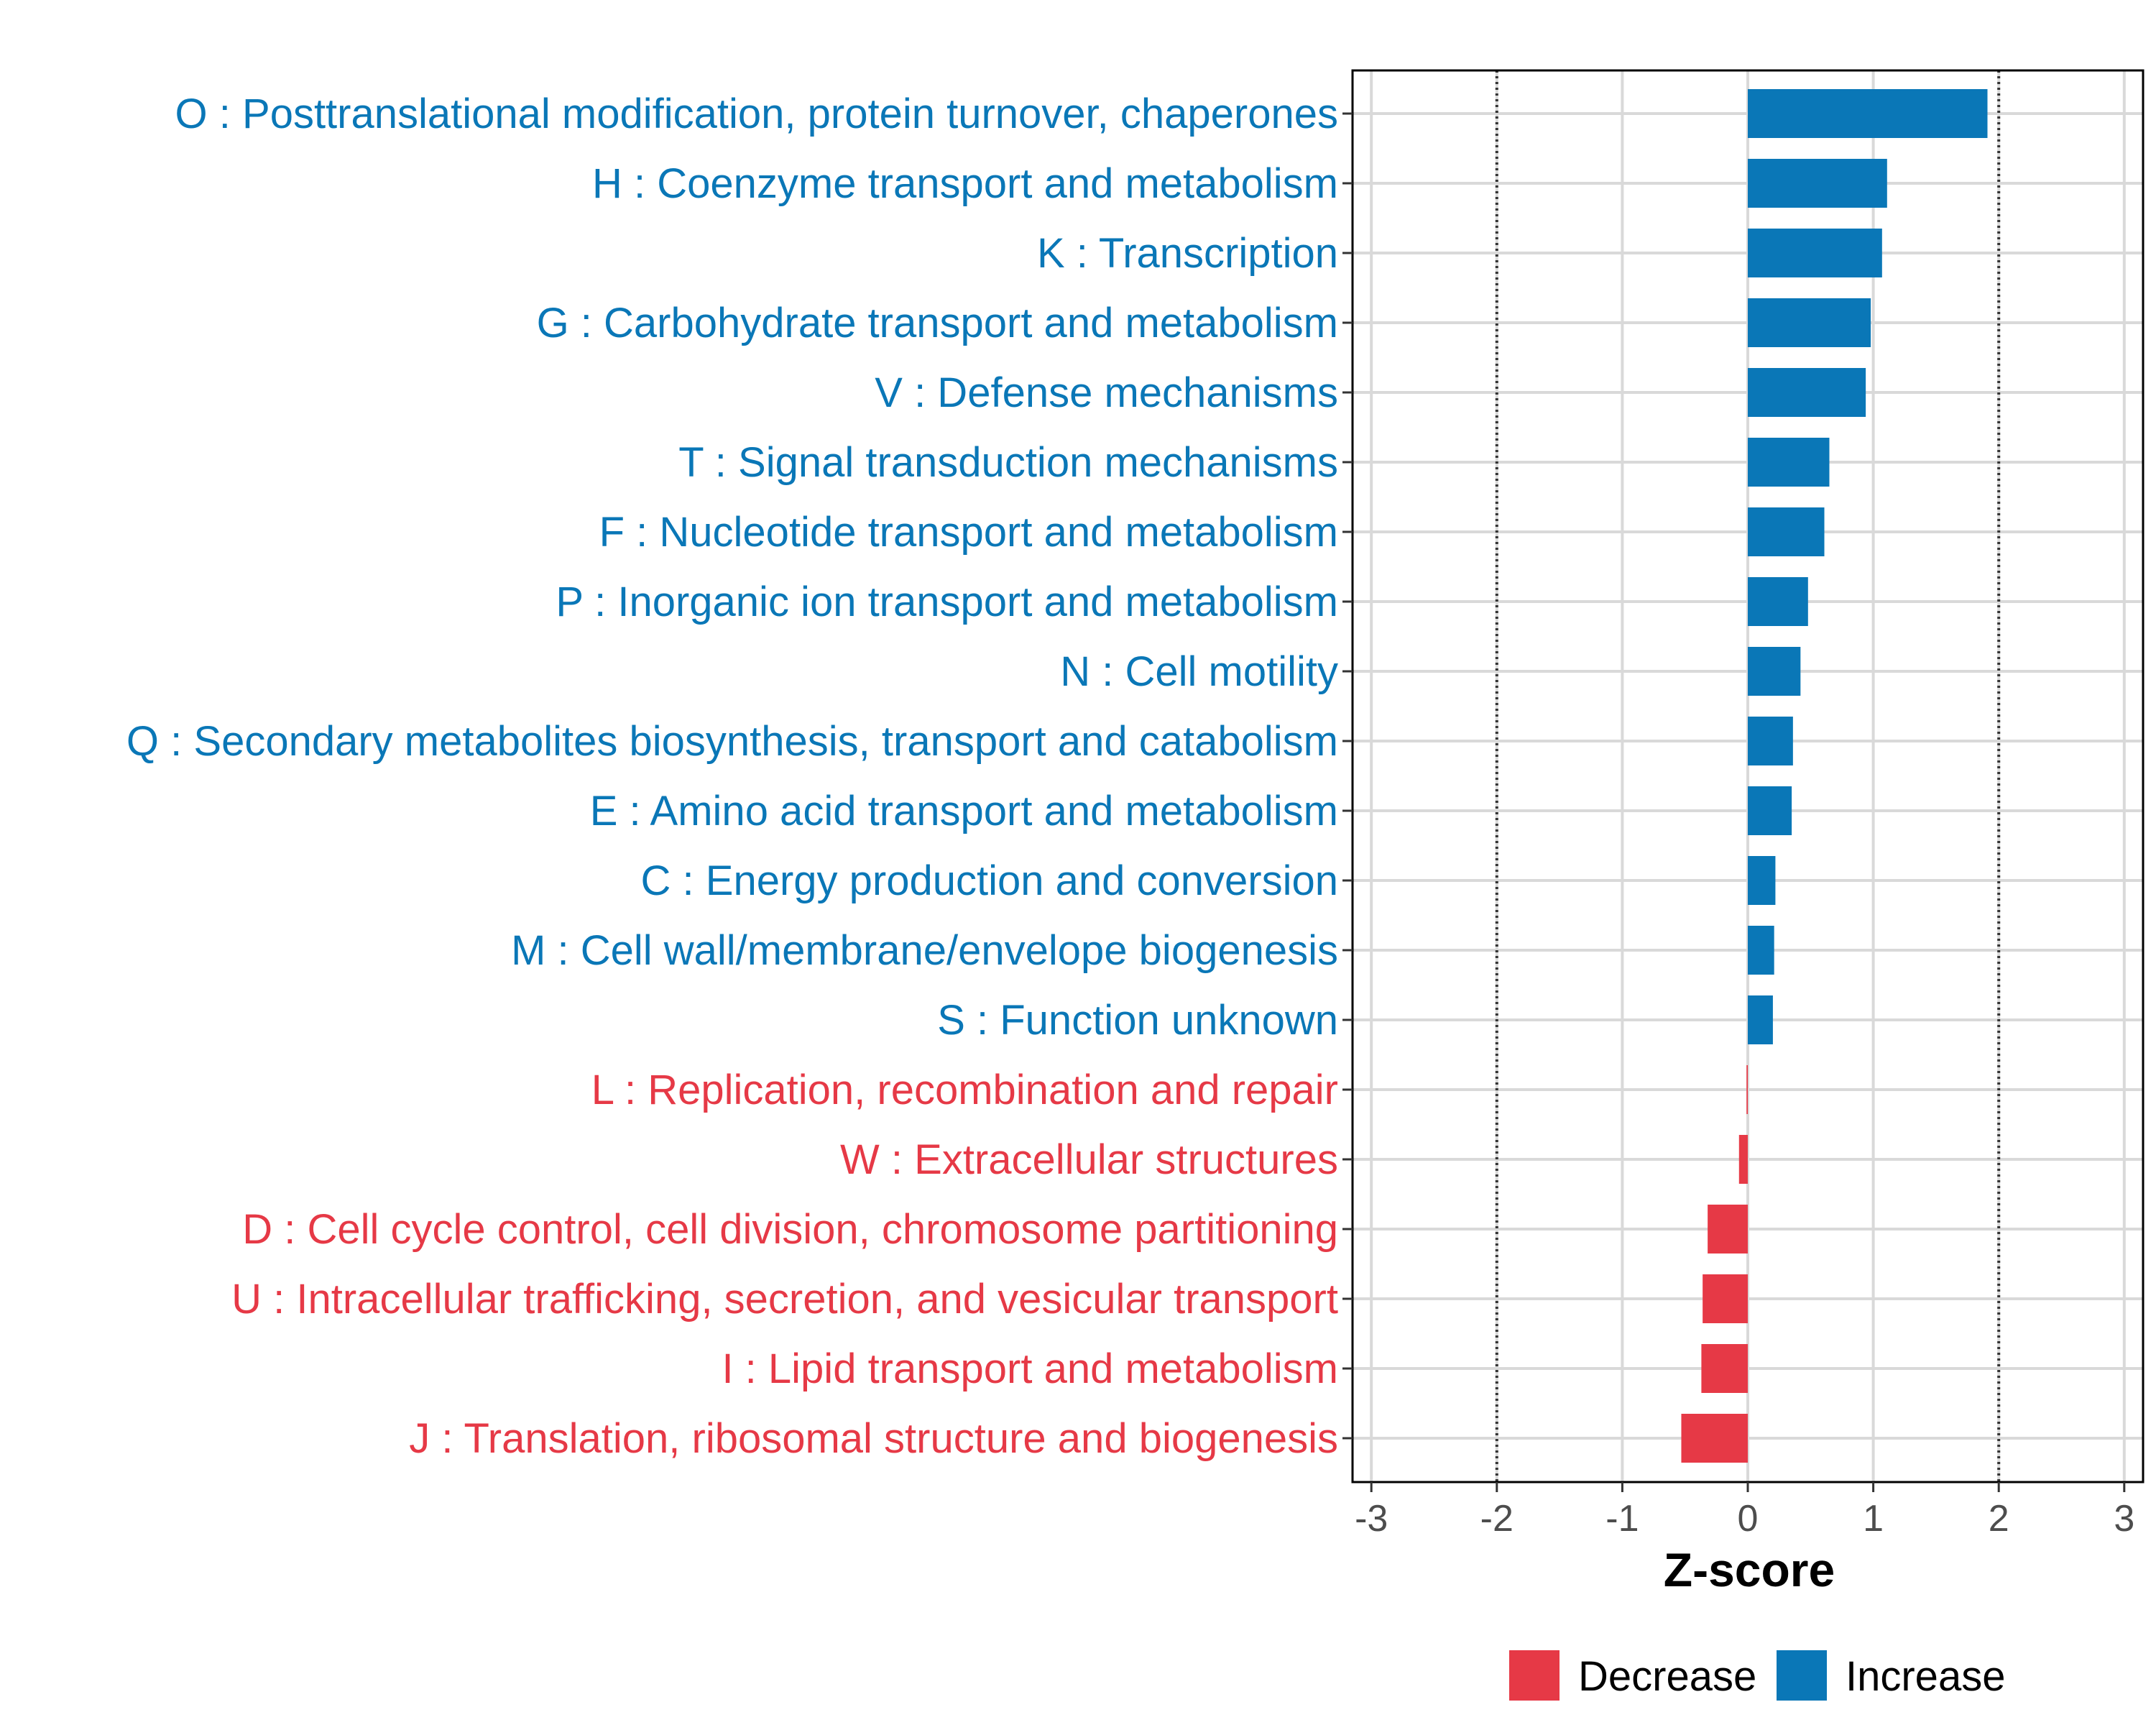 The height and width of the screenshot is (1725, 2156). Describe the element at coordinates (964, 811) in the screenshot. I see `category-label: E : Amino acid transport and metabolism` at that location.